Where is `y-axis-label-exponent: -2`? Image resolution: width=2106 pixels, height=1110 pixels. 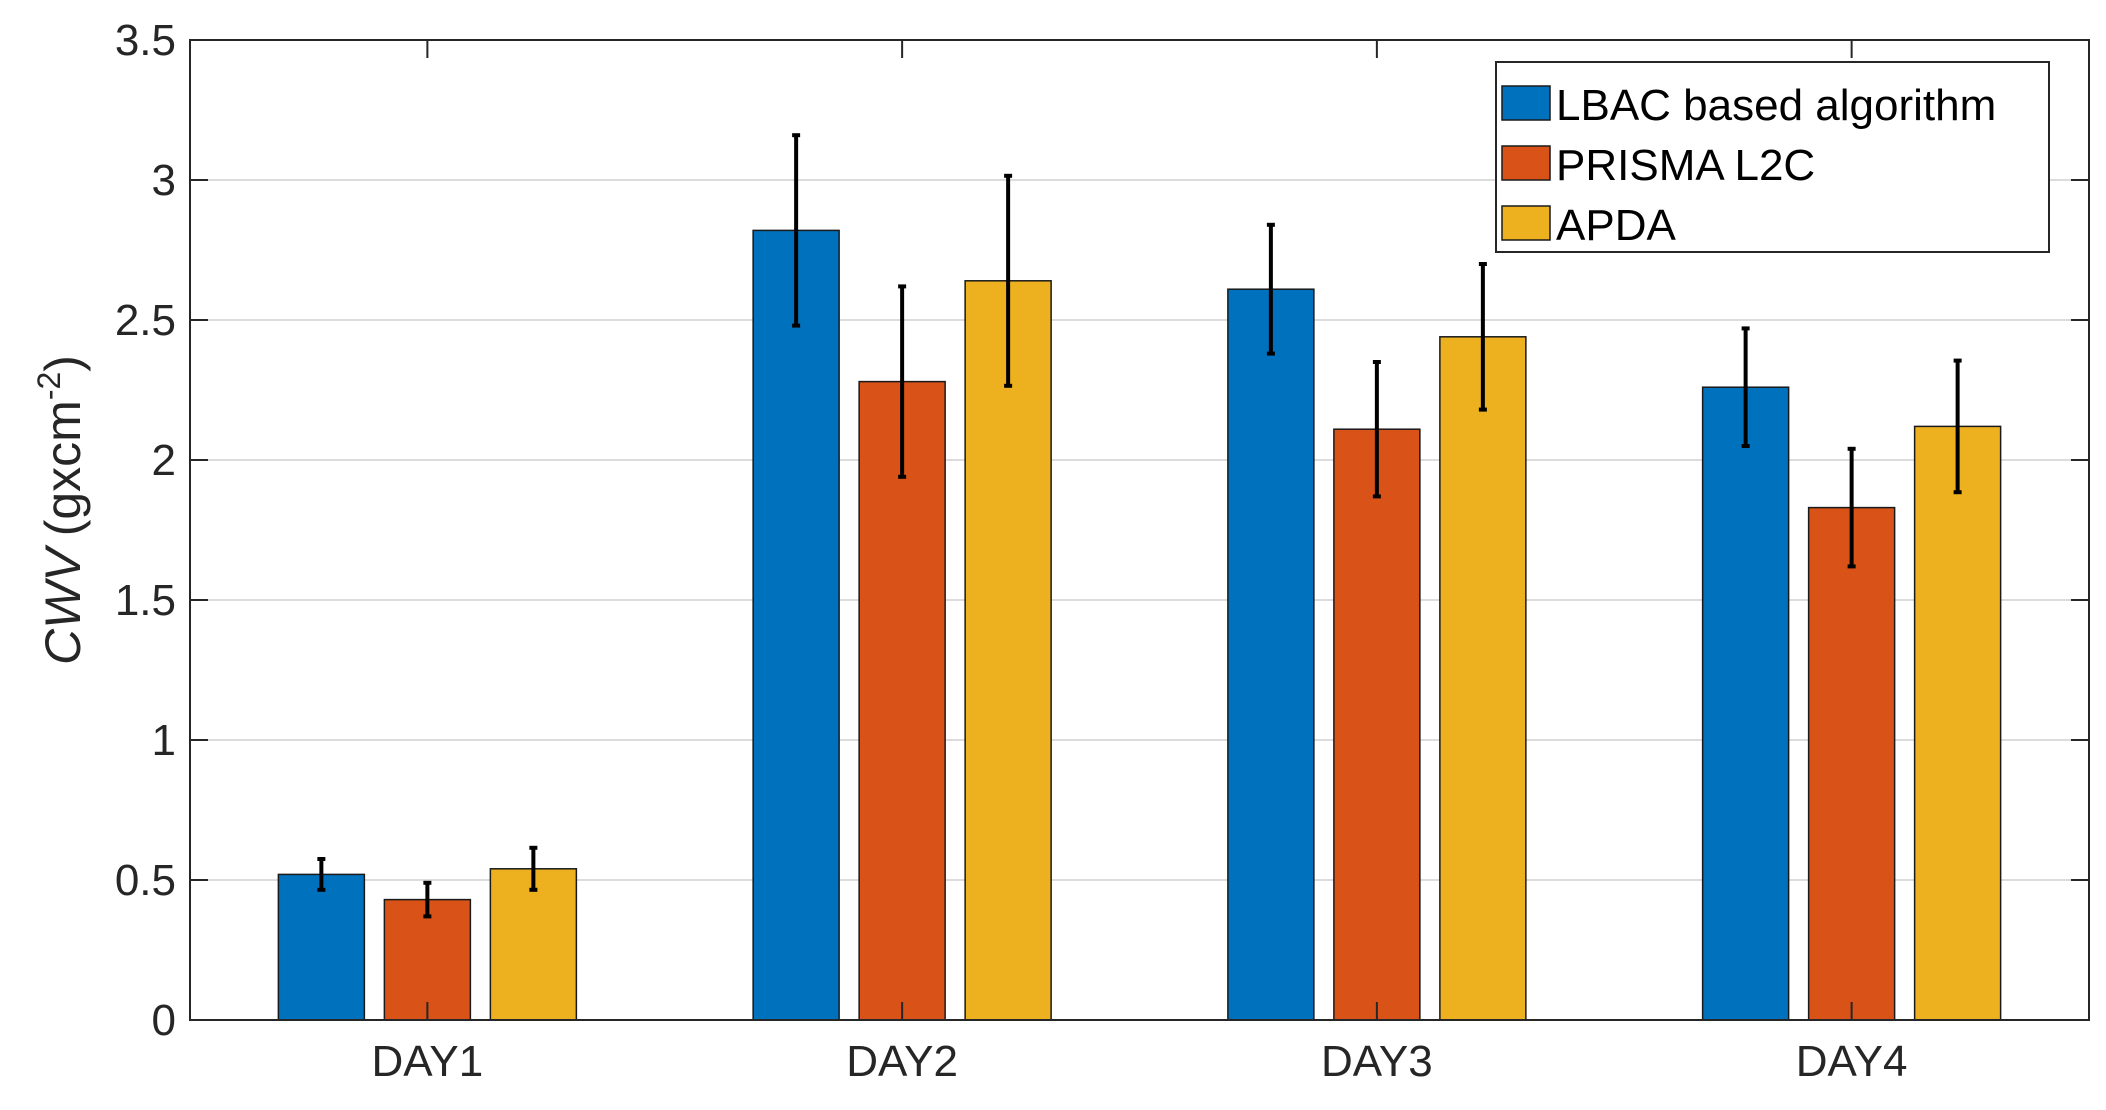
y-axis-label-exponent: -2 is located at coordinates (49, 386).